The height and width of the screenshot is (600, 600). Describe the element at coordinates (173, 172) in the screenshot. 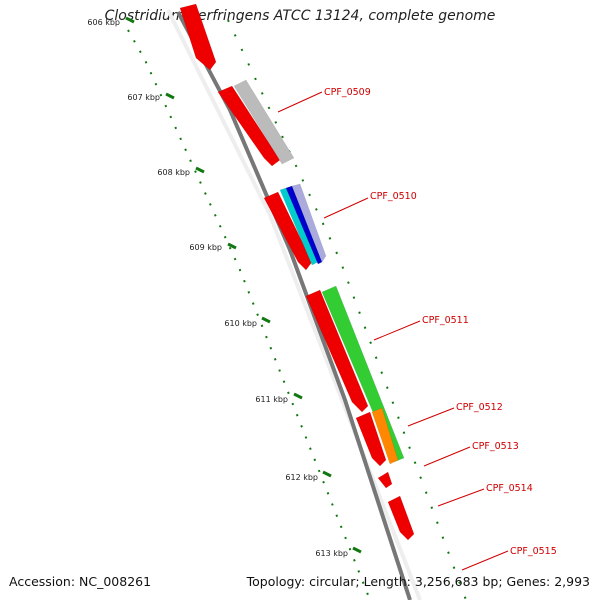

I see `tick-label: 608 kbp` at that location.